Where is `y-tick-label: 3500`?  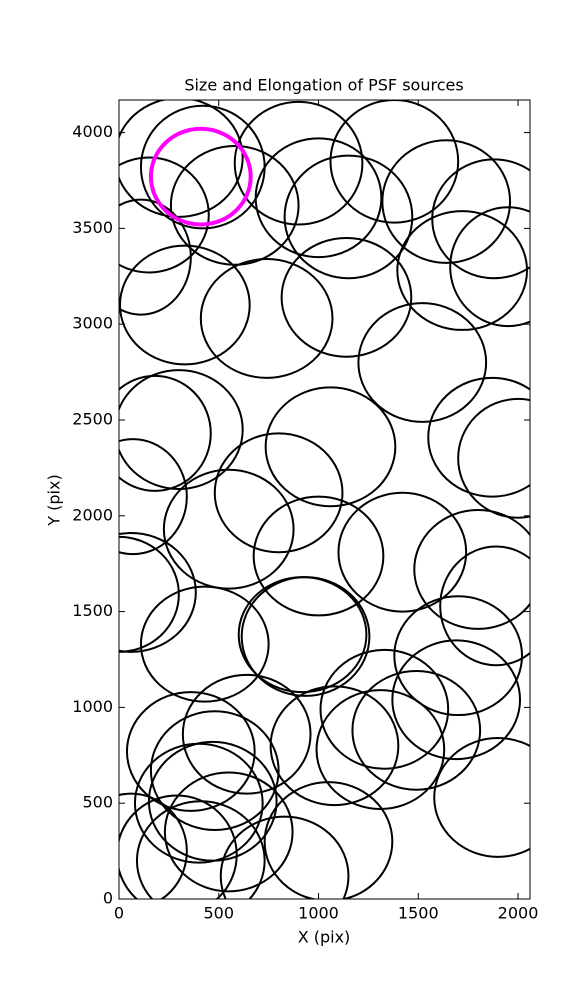 y-tick-label: 3500 is located at coordinates (92, 227).